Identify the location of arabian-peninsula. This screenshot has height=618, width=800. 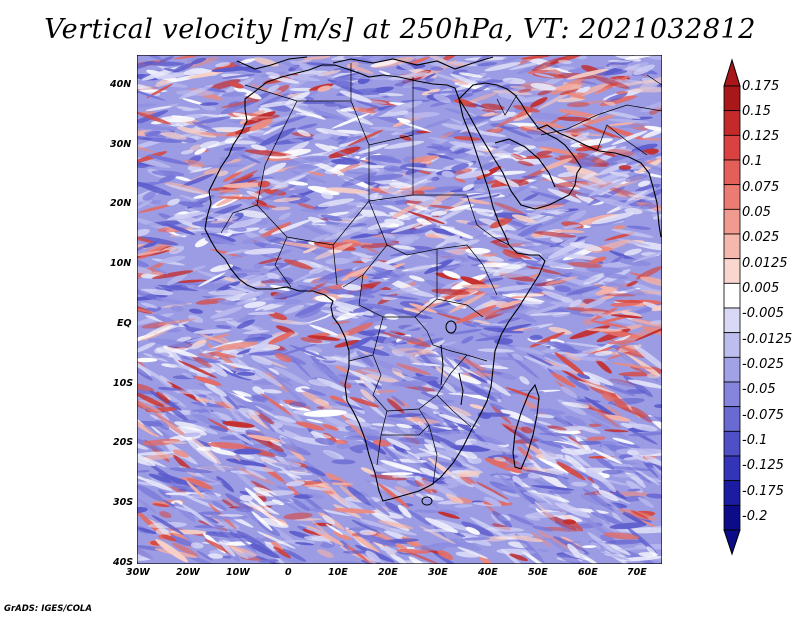
(525, 163).